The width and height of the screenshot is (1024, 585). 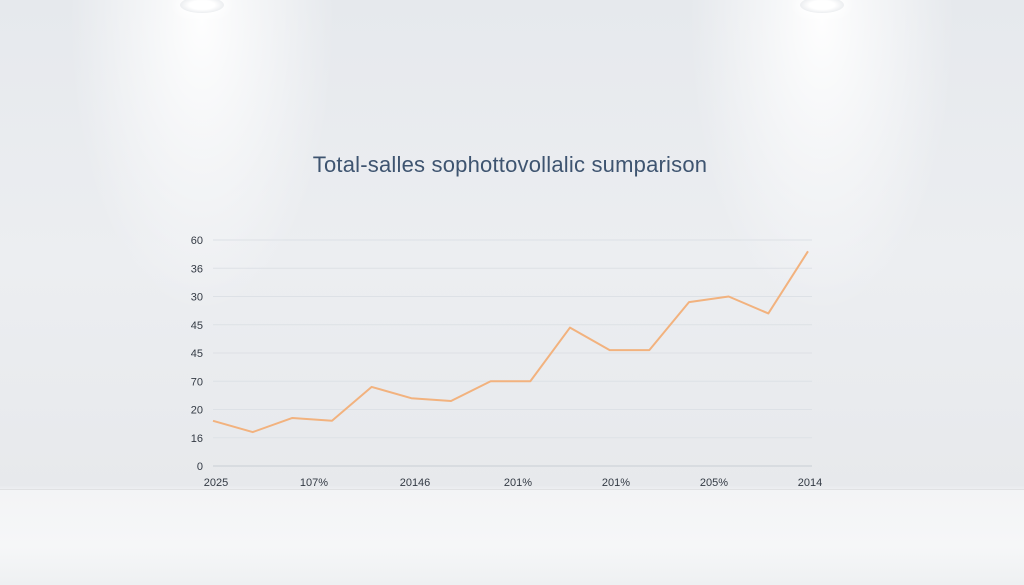 I want to click on y-tick-label: 60, so click(x=197, y=241).